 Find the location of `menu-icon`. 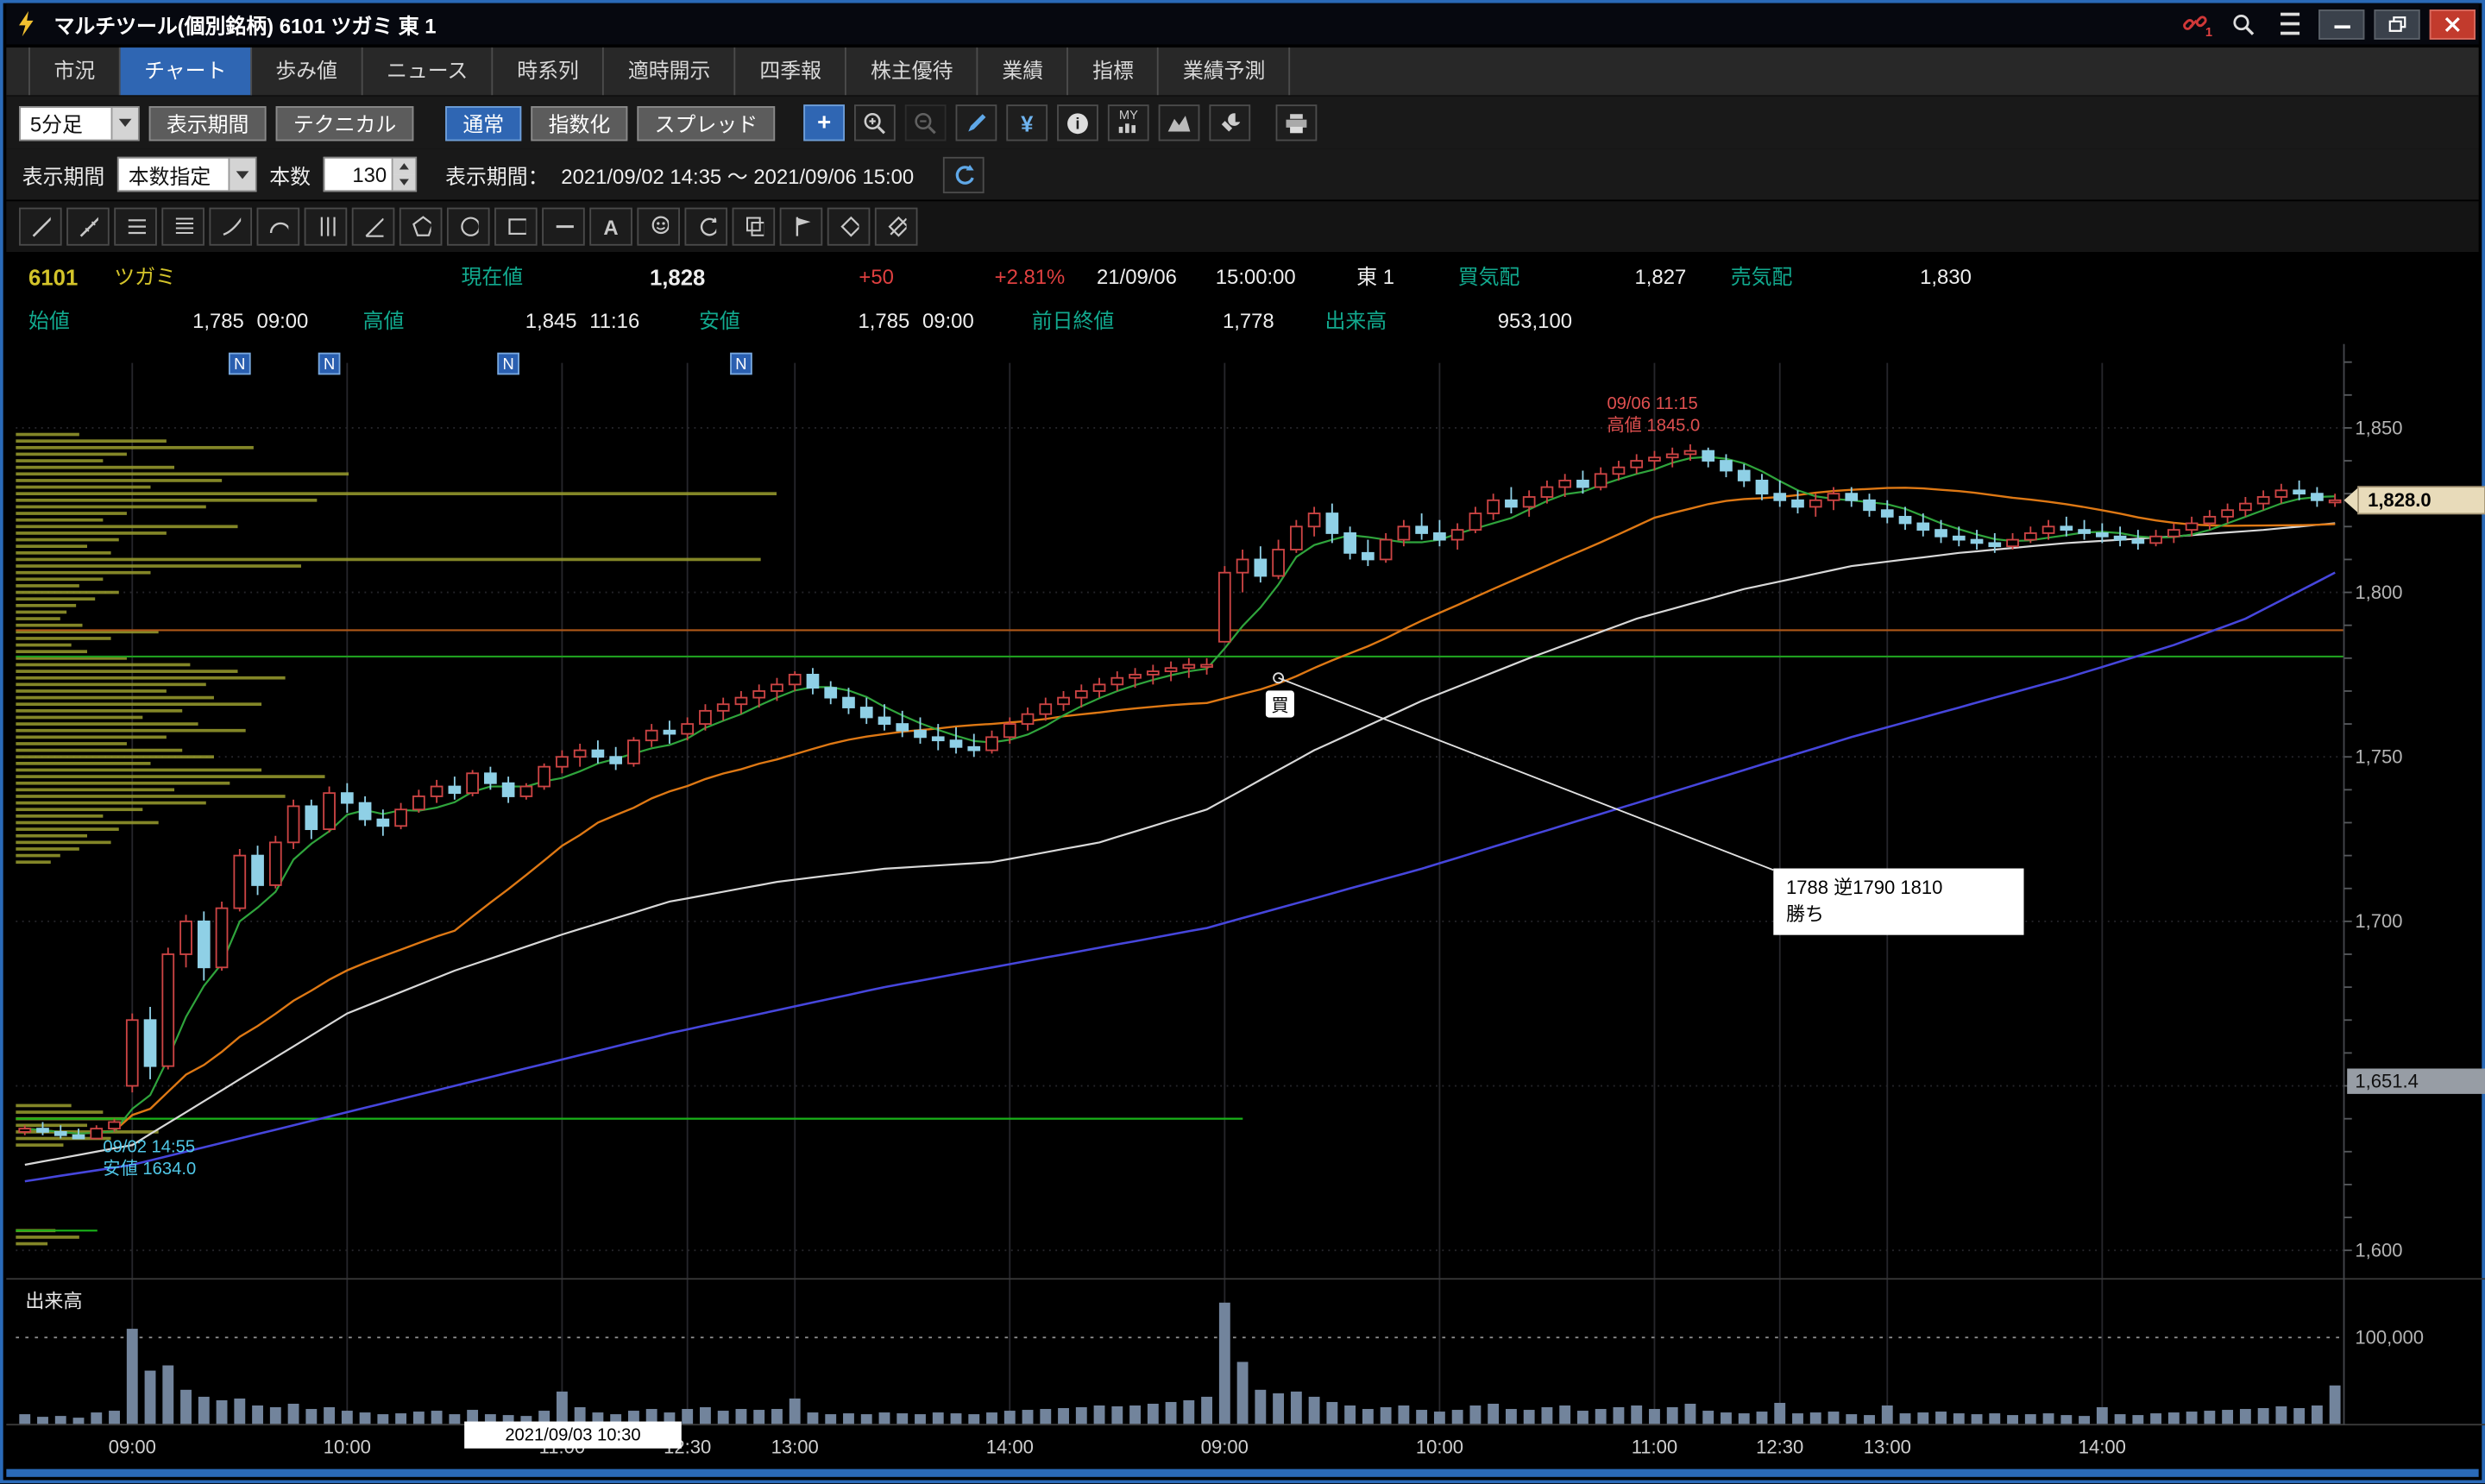

menu-icon is located at coordinates (2290, 24).